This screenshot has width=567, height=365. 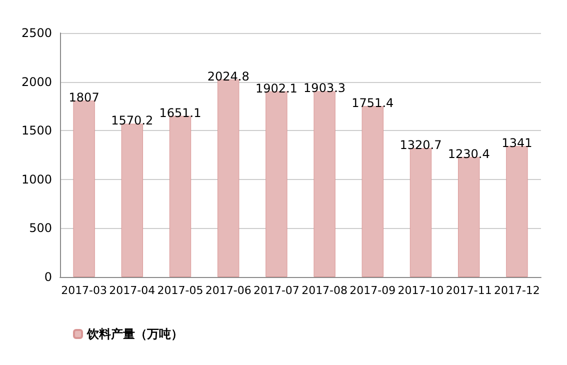 What do you see at coordinates (36, 179) in the screenshot?
I see `y-tick-label: 1000` at bounding box center [36, 179].